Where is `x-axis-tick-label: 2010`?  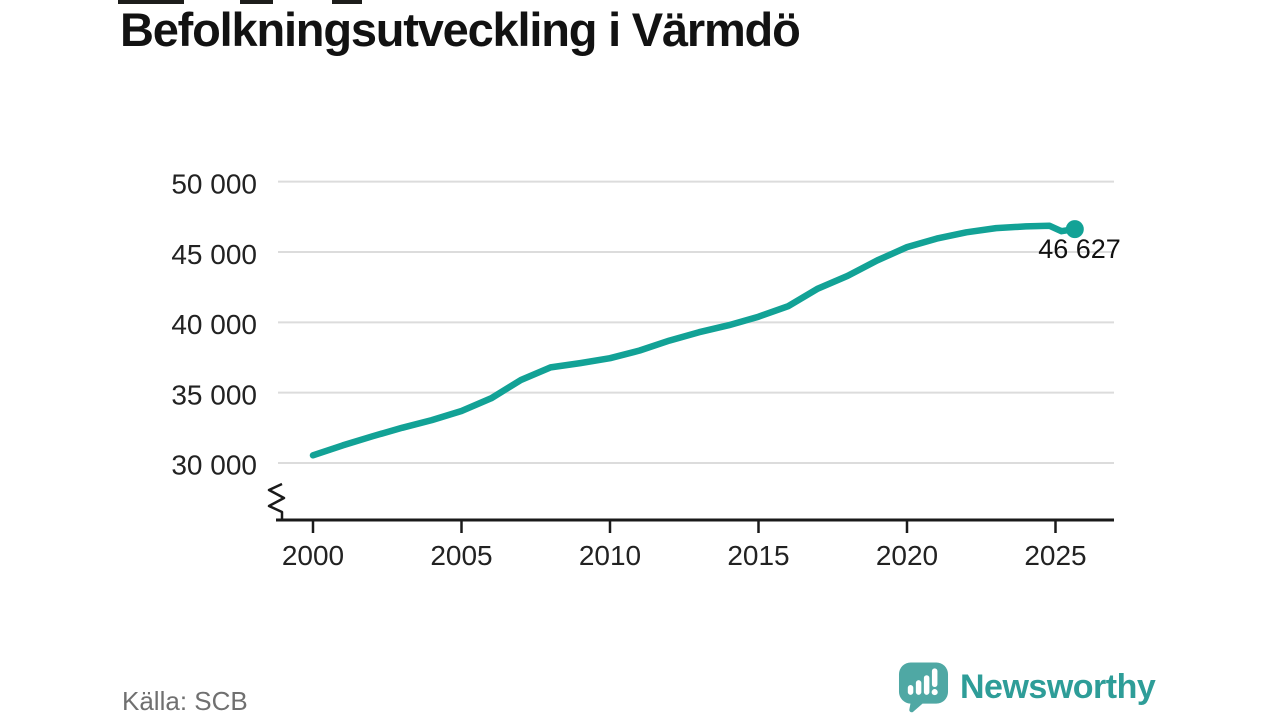
x-axis-tick-label: 2010 is located at coordinates (610, 555).